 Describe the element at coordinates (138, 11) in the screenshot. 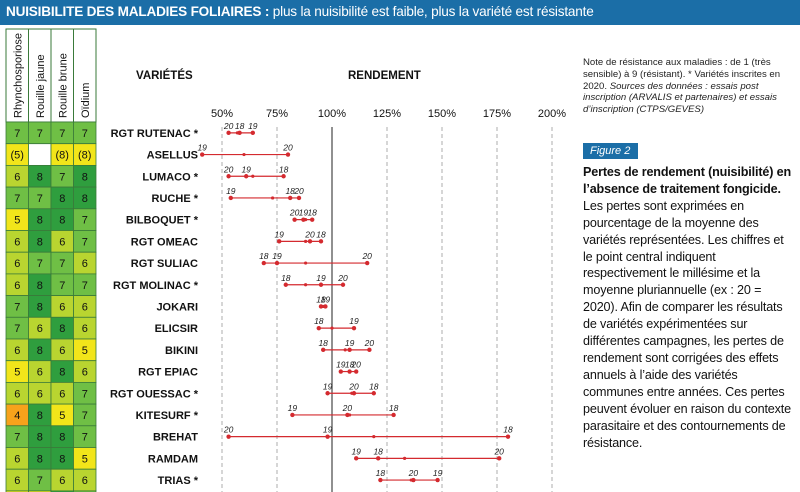

I see `chart-title-bold: NUISIBILITE DES MALADIES FOLIAIRES :` at that location.